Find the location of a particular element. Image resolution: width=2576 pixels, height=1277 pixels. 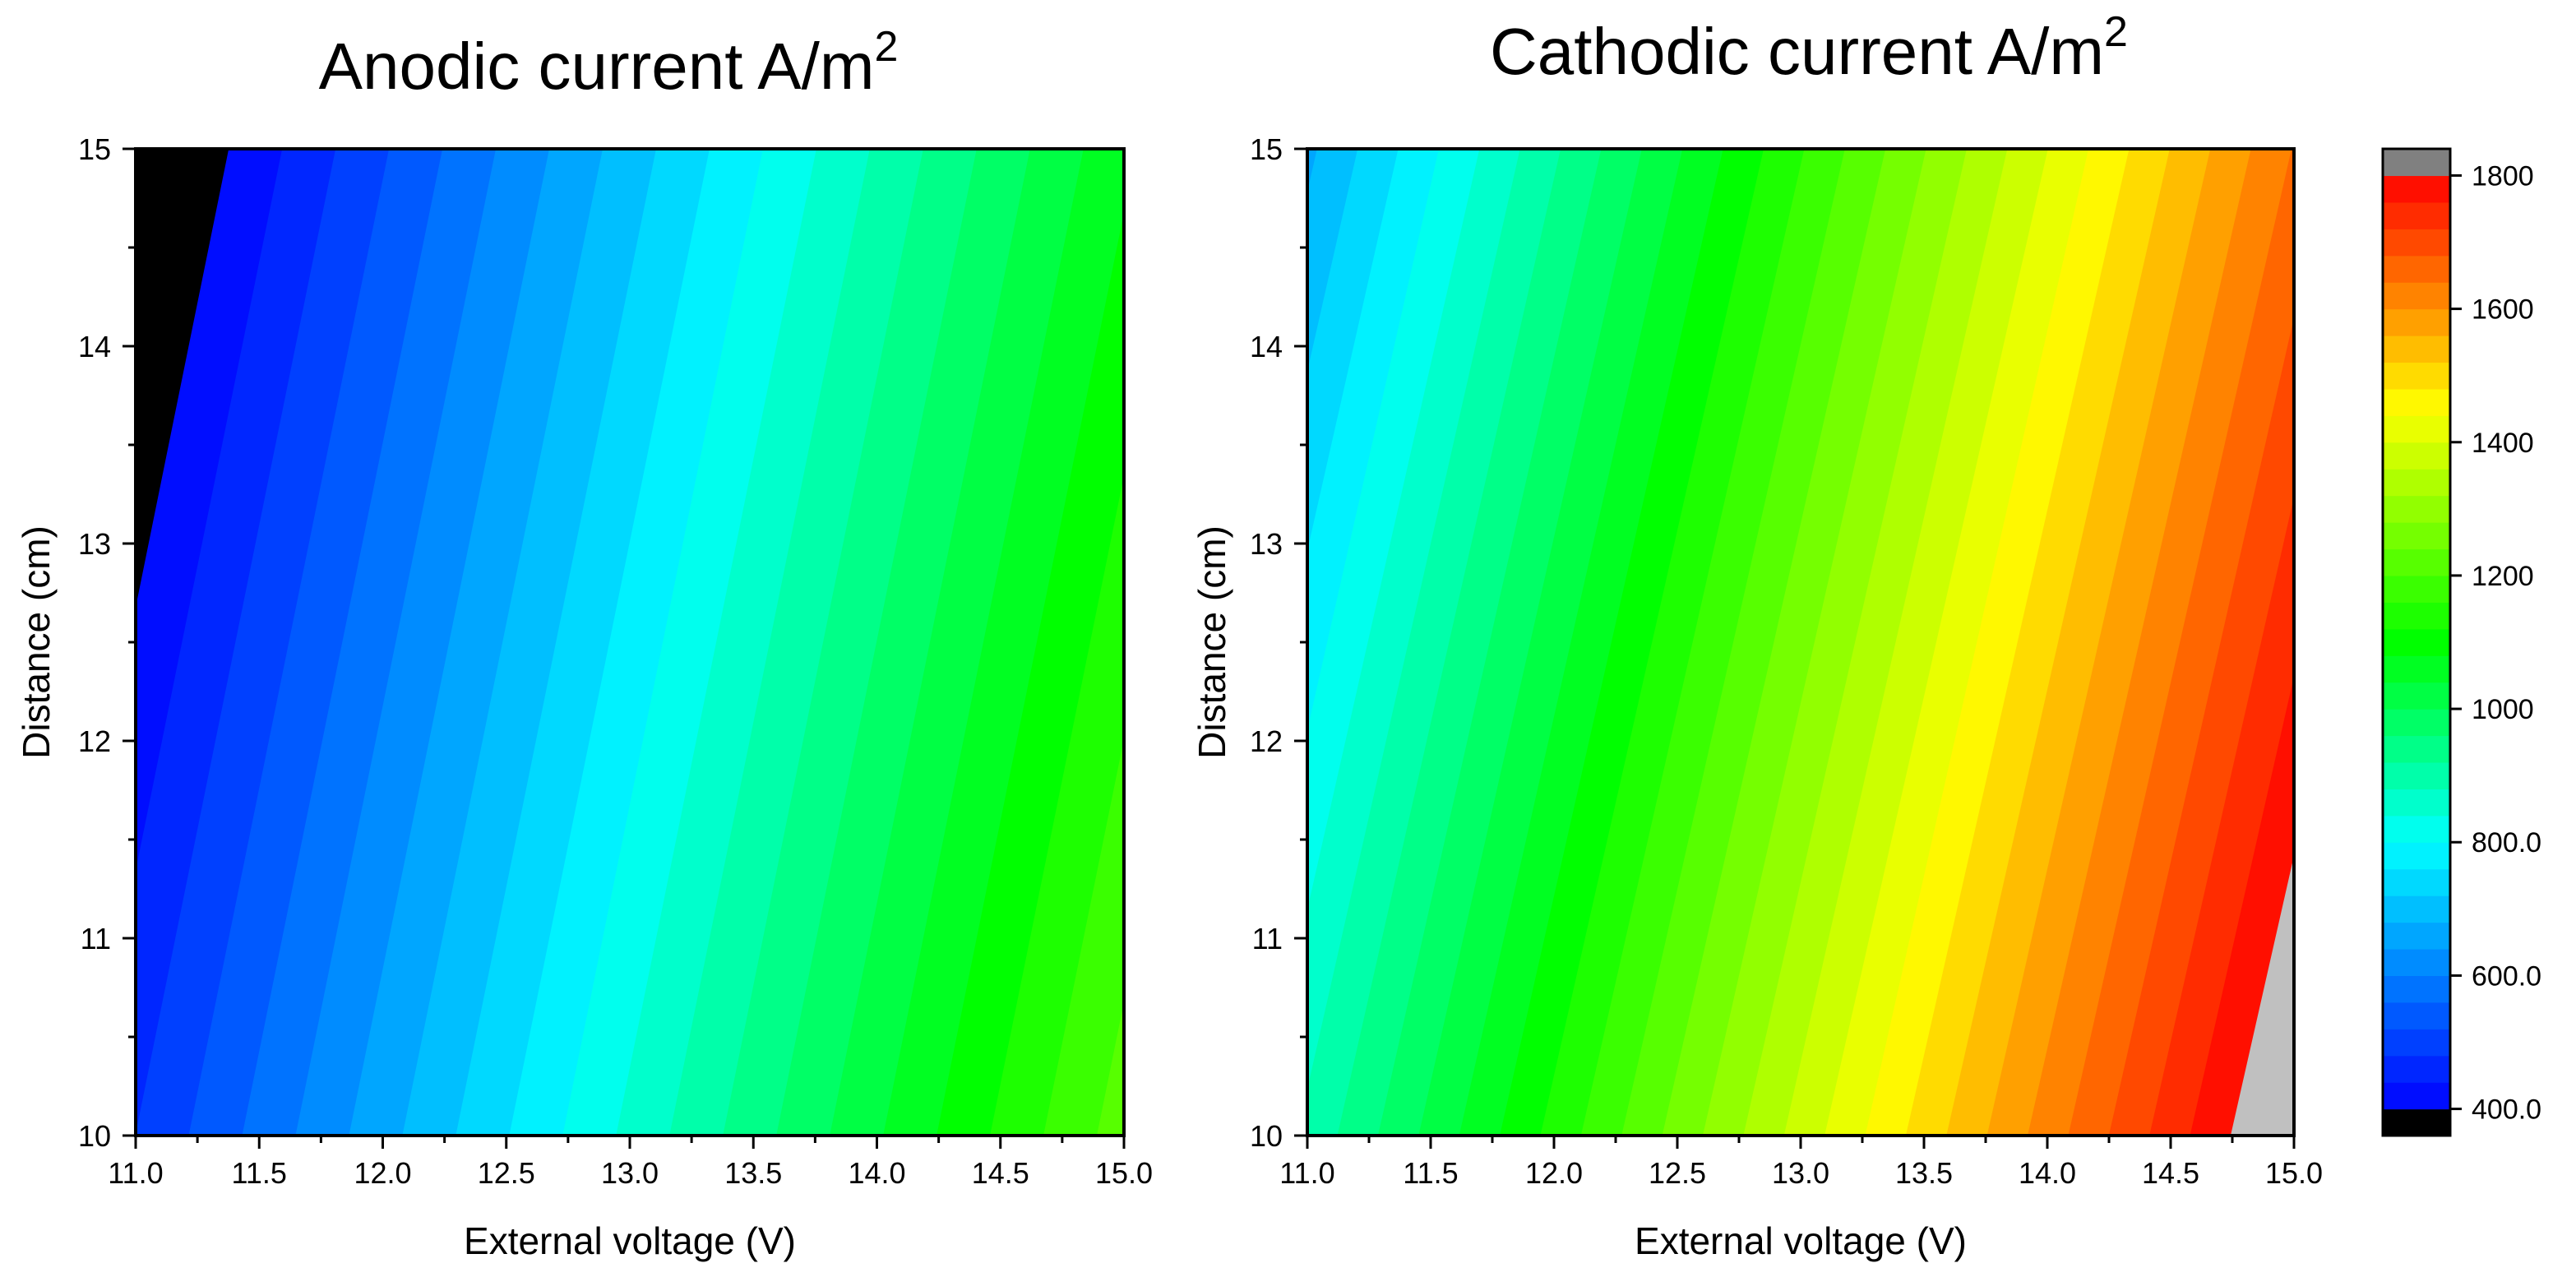

anodic-y-tick-label: 14 is located at coordinates (94, 347).